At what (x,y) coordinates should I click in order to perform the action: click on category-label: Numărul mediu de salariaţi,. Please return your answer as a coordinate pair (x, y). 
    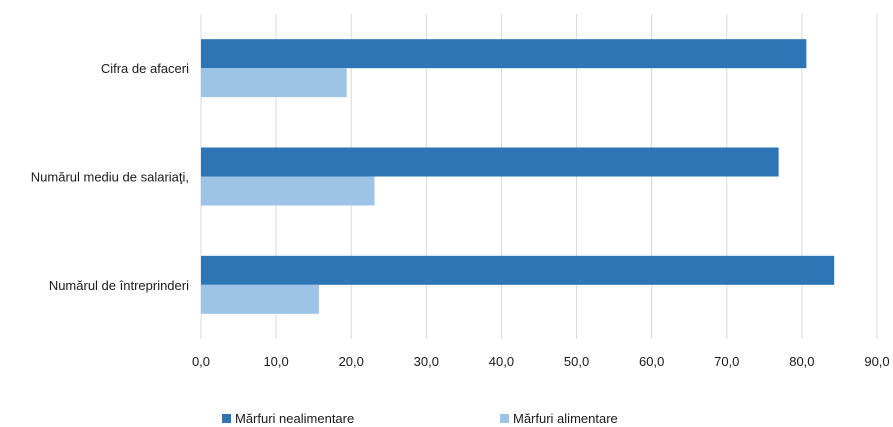
    Looking at the image, I should click on (110, 177).